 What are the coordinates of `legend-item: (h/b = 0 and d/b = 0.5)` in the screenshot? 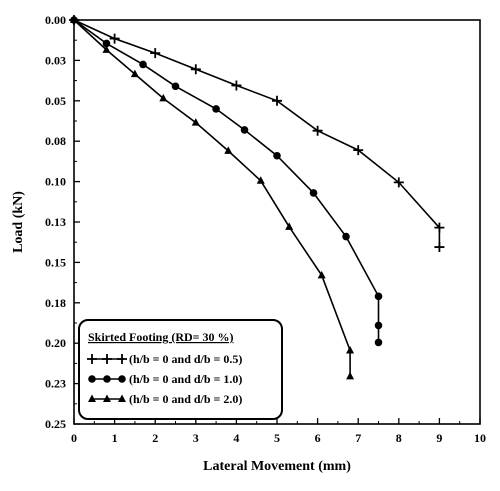 It's located at (164, 359).